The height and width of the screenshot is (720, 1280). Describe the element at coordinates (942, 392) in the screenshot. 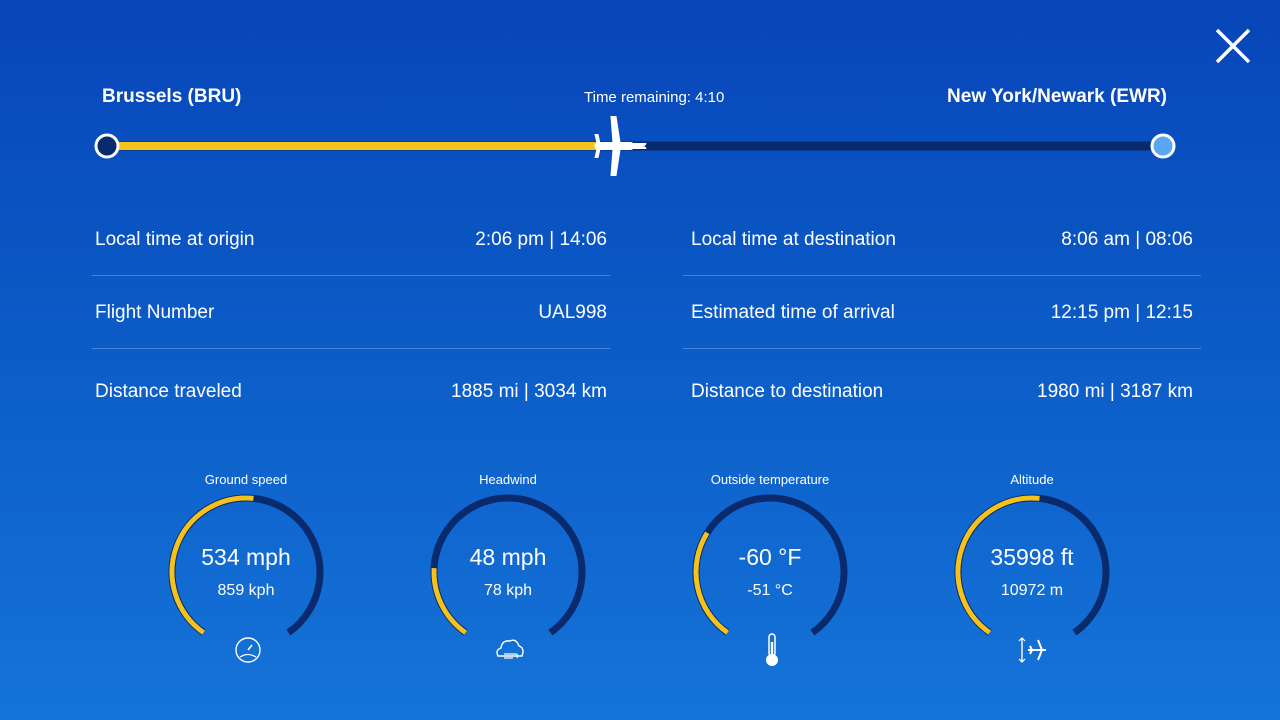

I see `info-row: Distance to destination 1980 mi | 3187 km` at that location.